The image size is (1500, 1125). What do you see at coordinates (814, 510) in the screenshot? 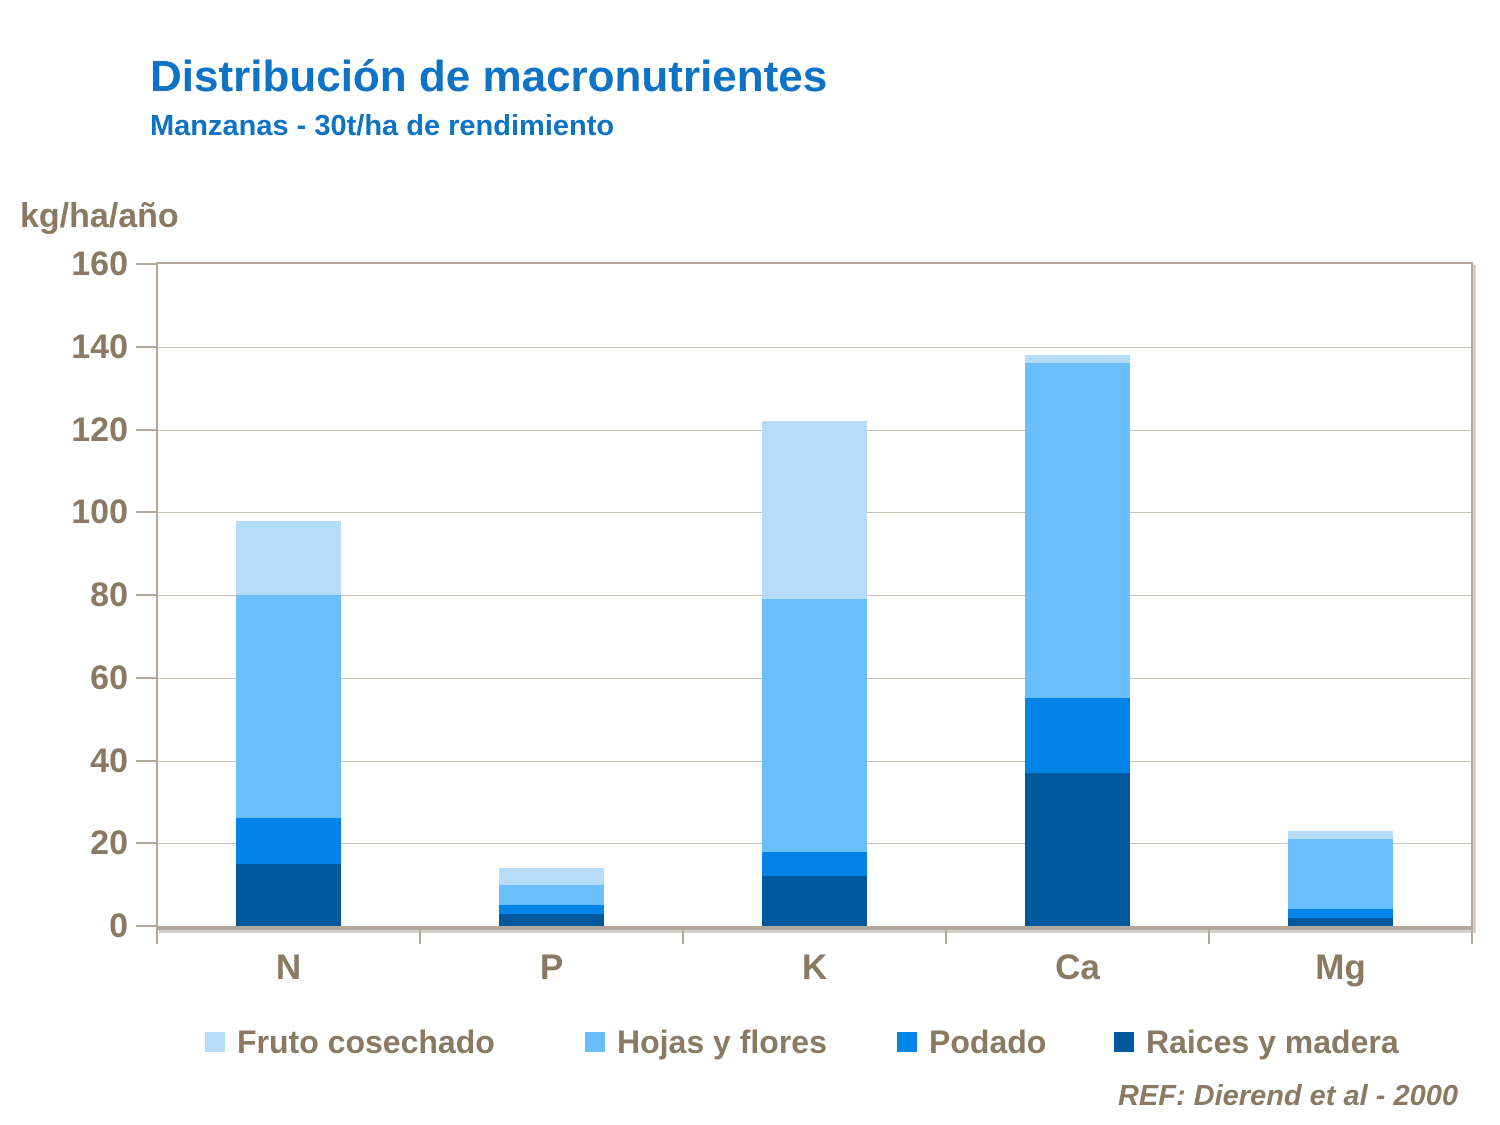
I see `bar-k-segment-fruto-cosechado` at bounding box center [814, 510].